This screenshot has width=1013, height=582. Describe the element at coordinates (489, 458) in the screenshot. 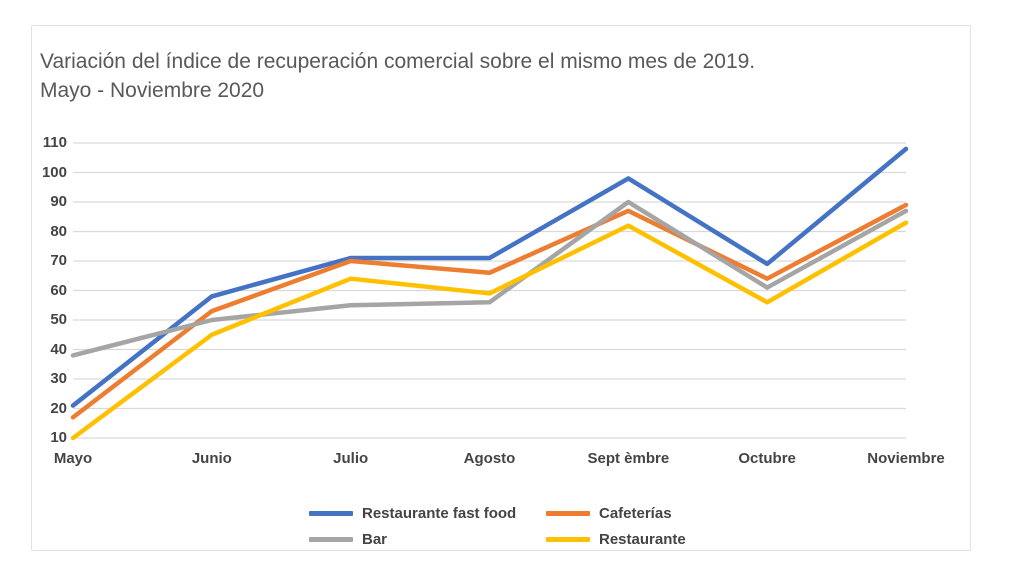

I see `x-tick-label-agosto: Agosto` at that location.